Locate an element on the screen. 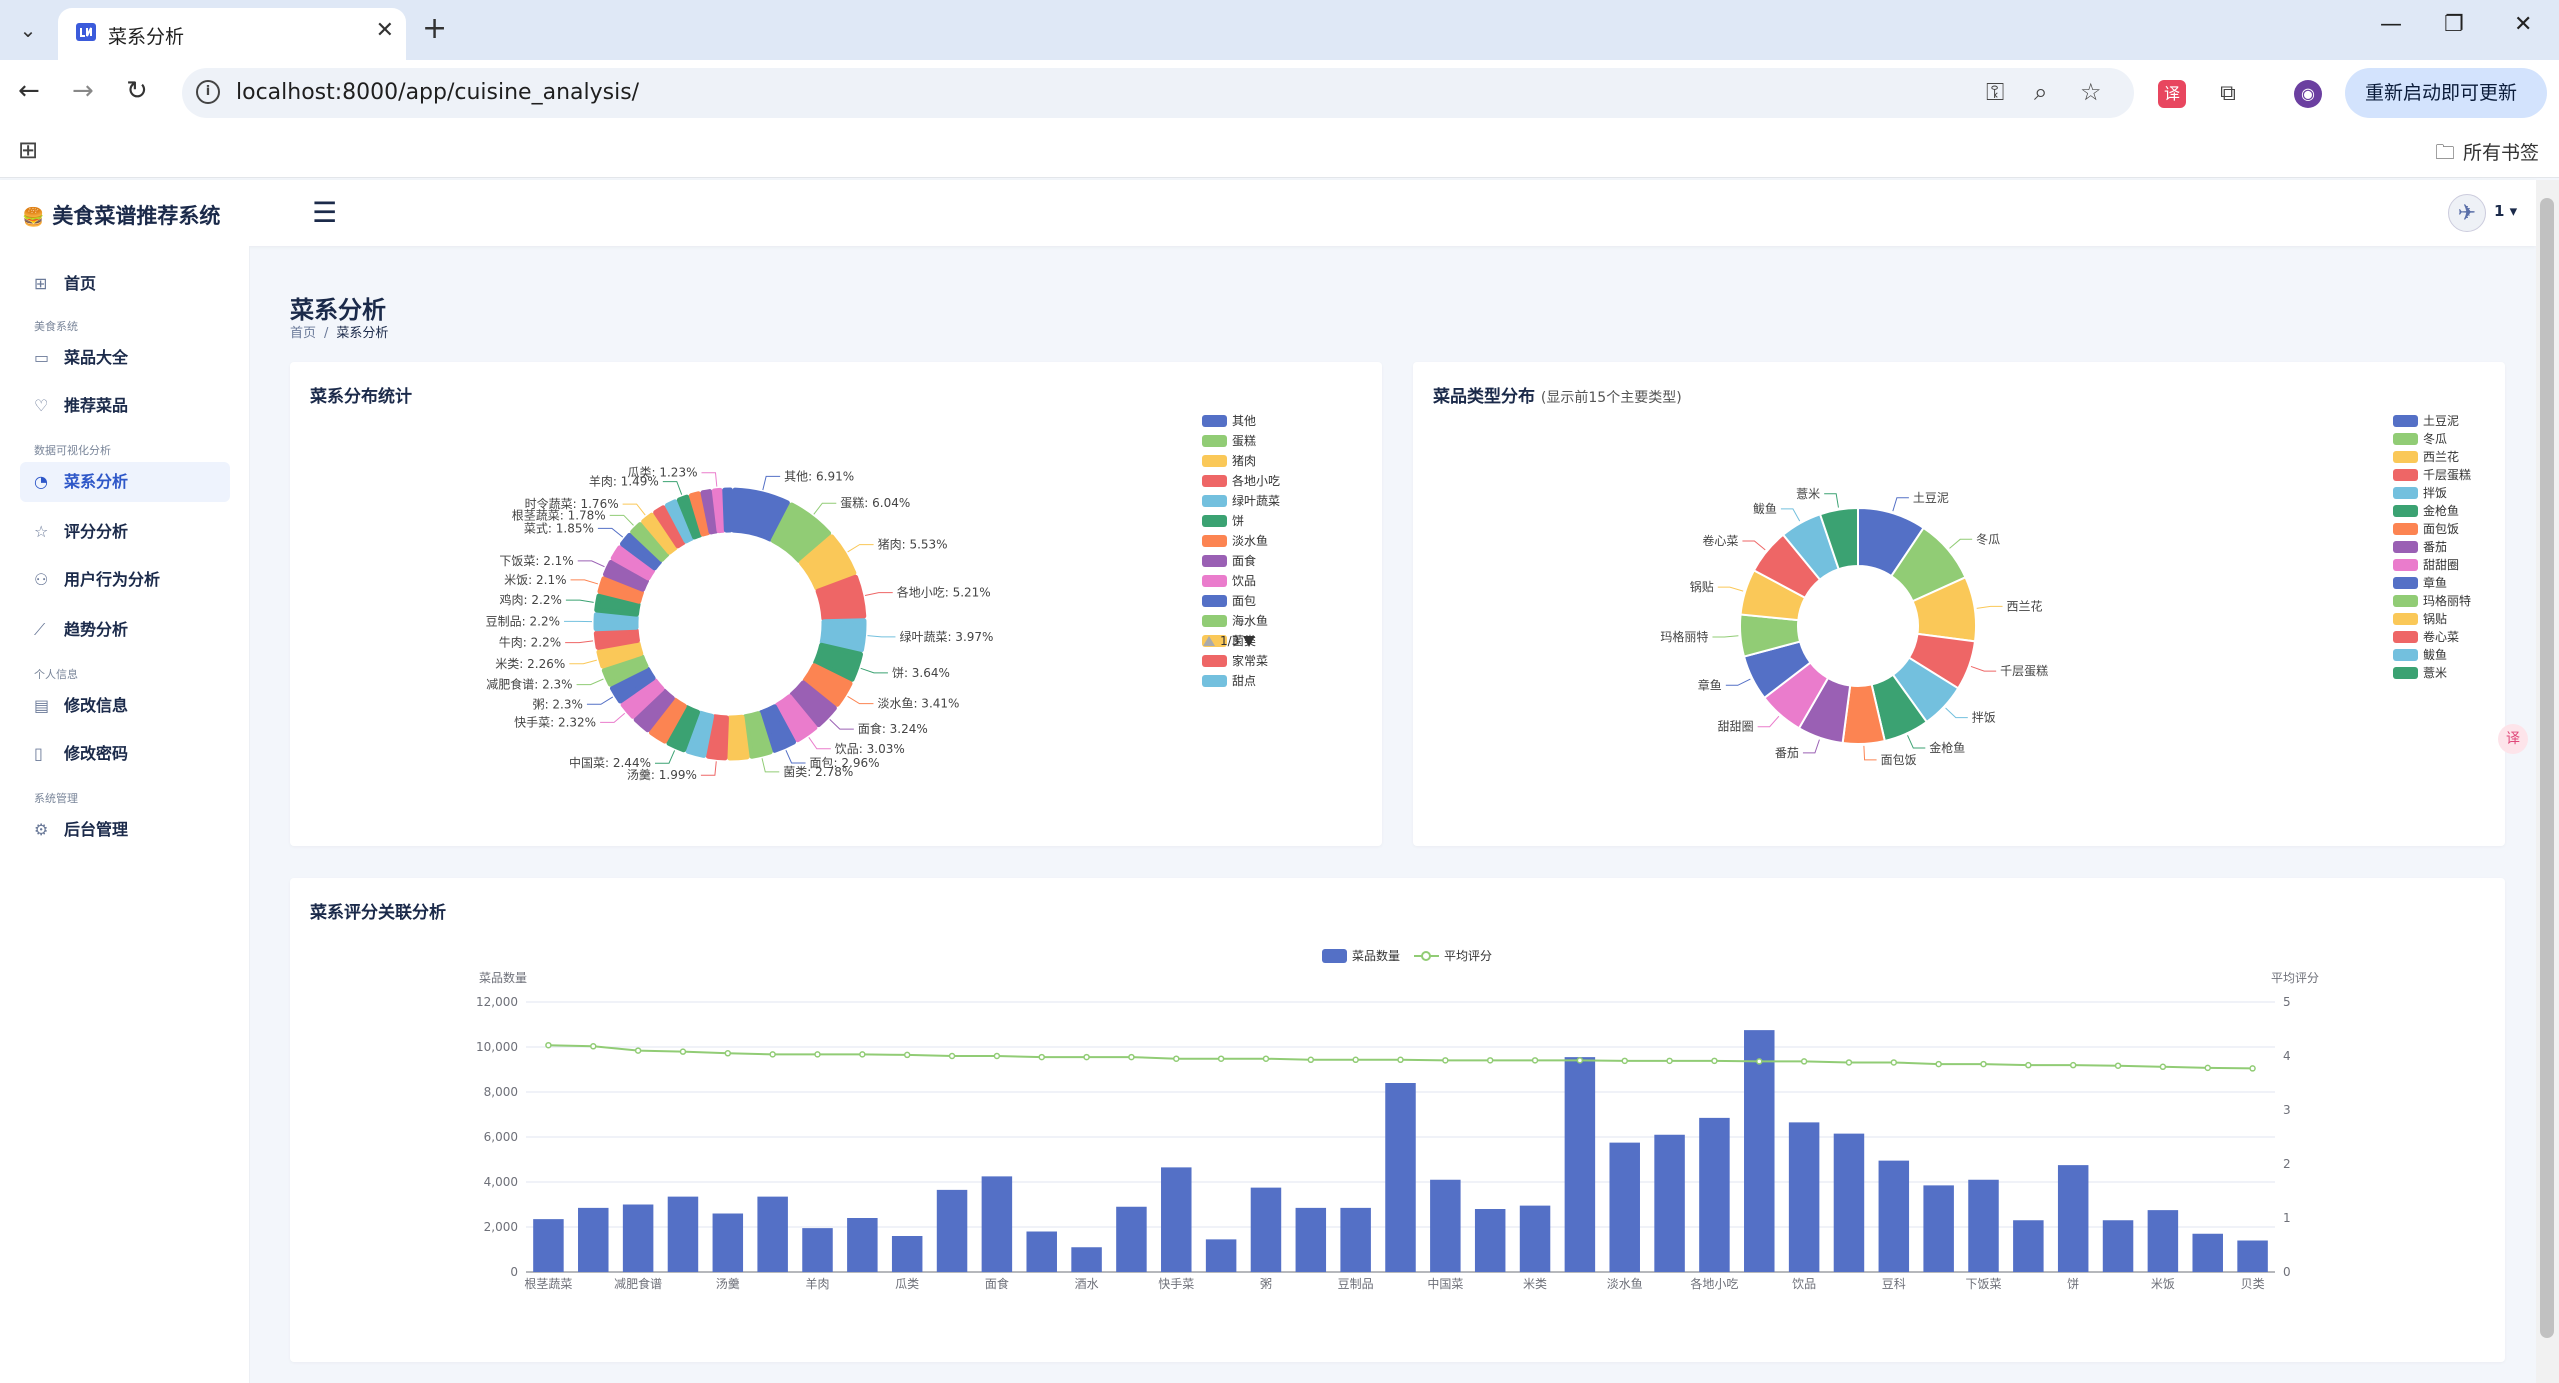 This screenshot has width=2559, height=1383. sidebar-item-rating: ☆ 评分分析 is located at coordinates (125, 532).